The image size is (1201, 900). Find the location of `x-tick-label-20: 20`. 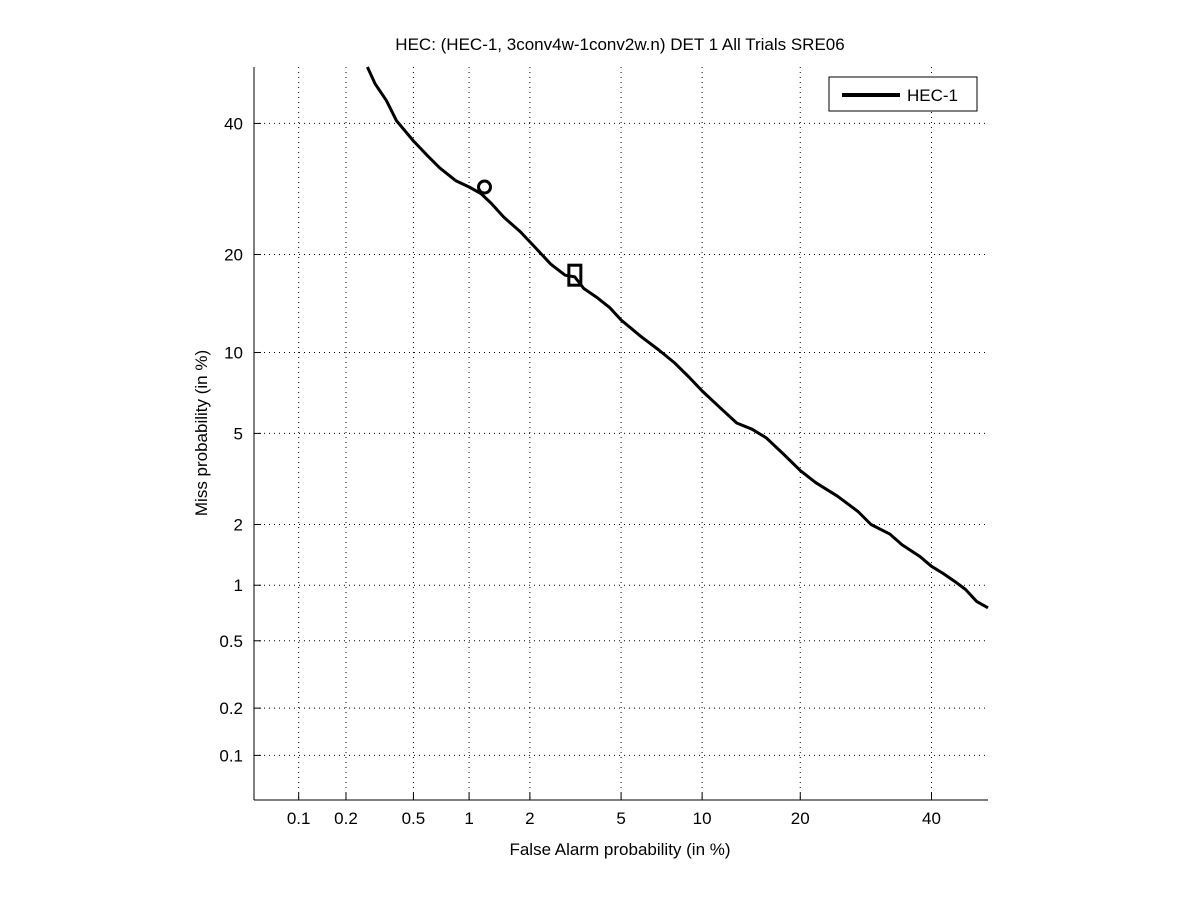

x-tick-label-20: 20 is located at coordinates (800, 818).